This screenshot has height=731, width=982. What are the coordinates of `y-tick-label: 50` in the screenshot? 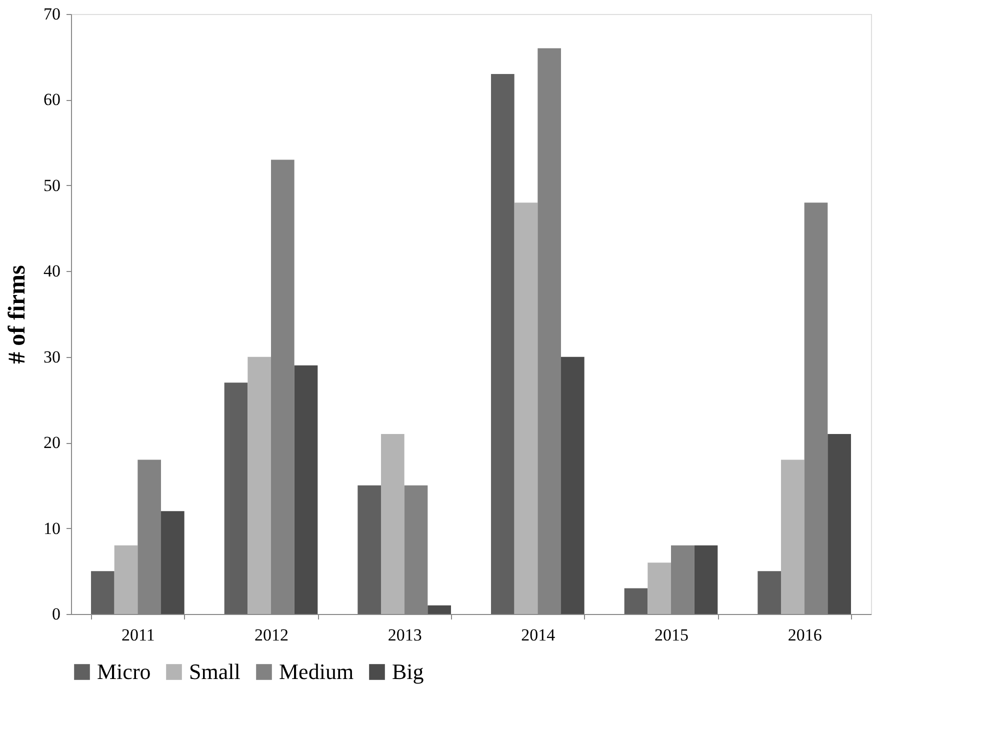 It's located at (52, 185).